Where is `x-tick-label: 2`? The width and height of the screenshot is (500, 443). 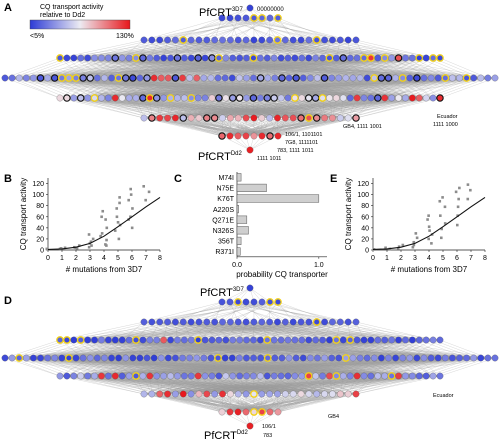 x-tick-label: 2 is located at coordinates (76, 258).